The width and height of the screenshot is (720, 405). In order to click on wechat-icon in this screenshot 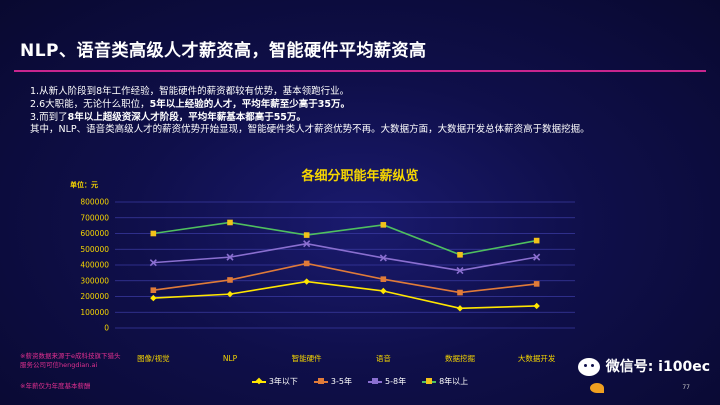, I will do `click(588, 367)`.